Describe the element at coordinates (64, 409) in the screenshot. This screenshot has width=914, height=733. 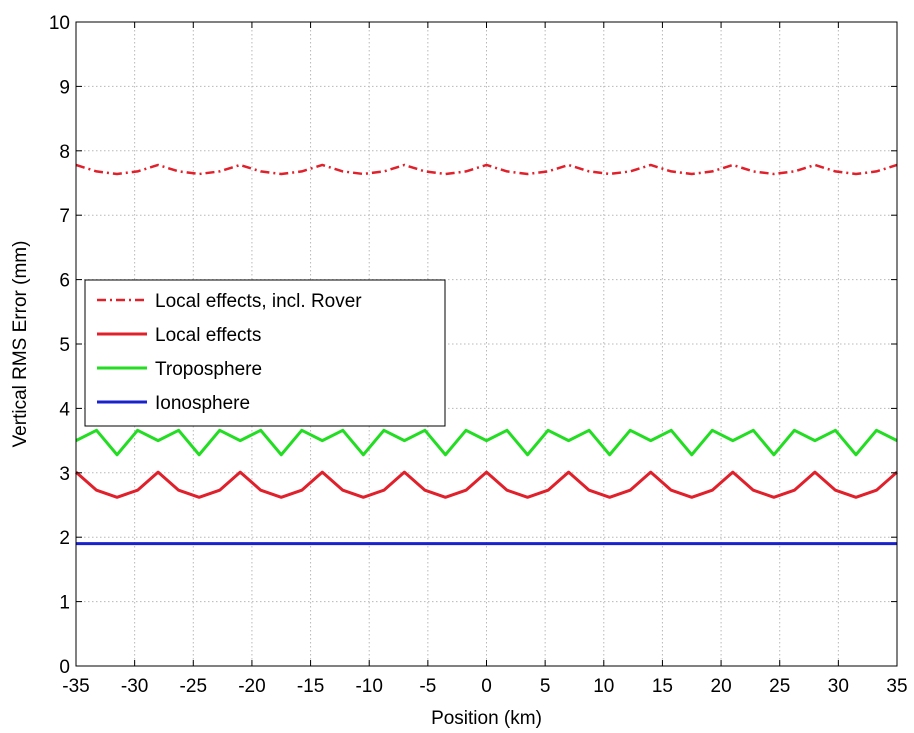
I see `y-tick-label: 4` at that location.